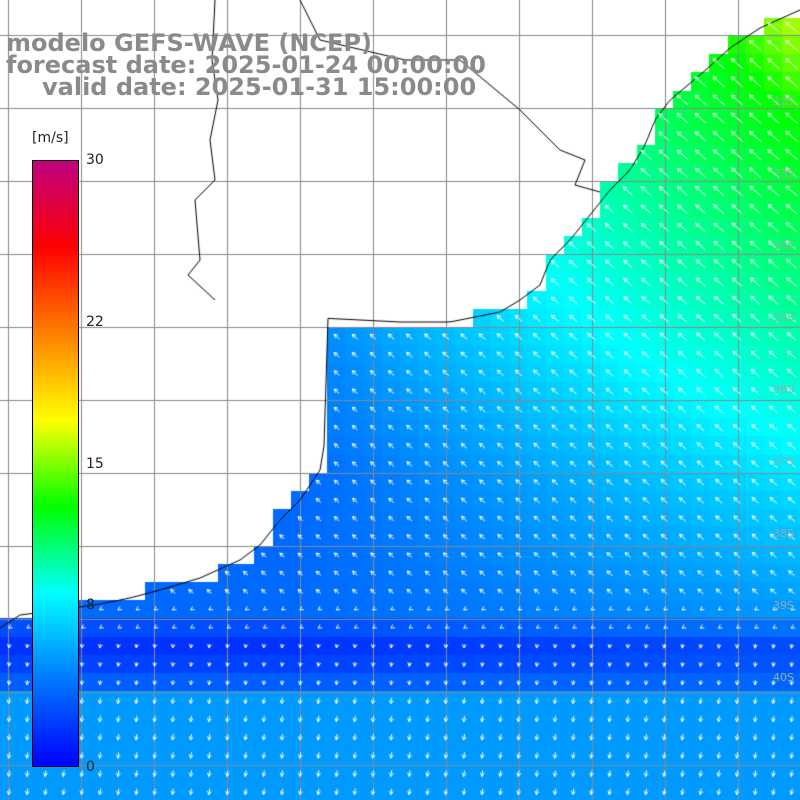  What do you see at coordinates (189, 43) in the screenshot?
I see `model-title: modelo GEFS-WAVE (NCEP)` at bounding box center [189, 43].